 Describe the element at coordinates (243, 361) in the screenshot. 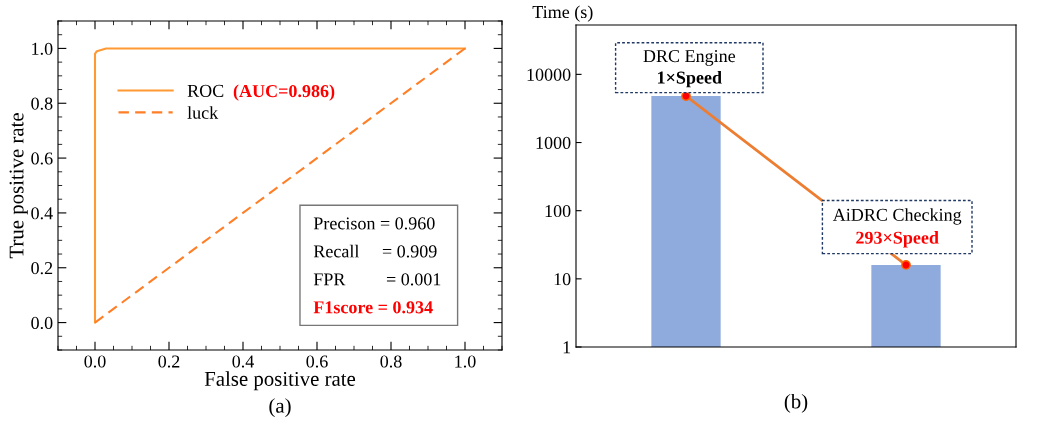

I see `x-tick-label: 0.4` at that location.